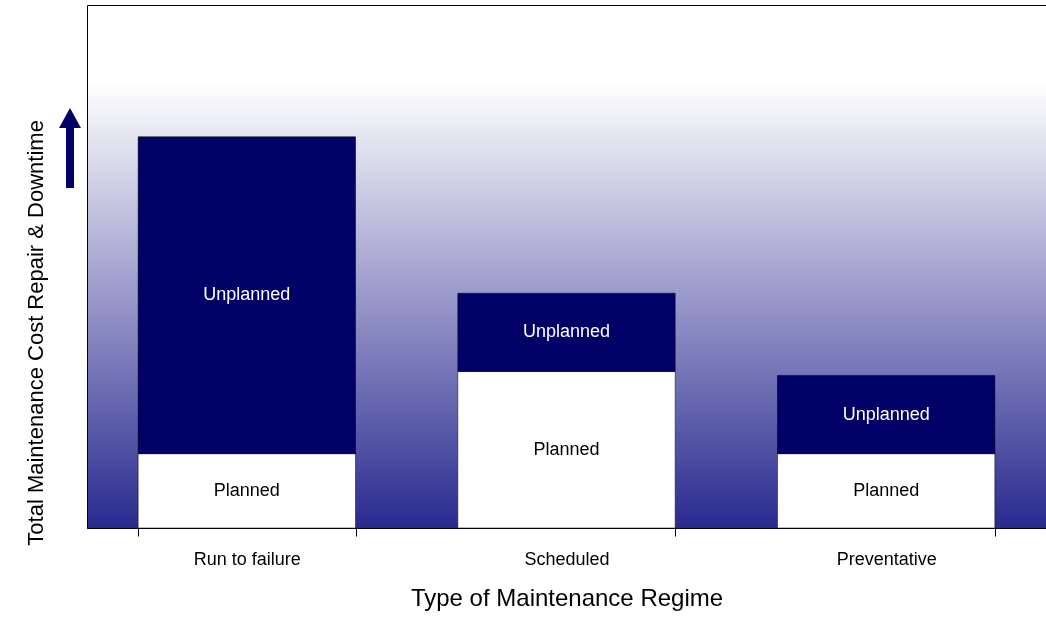  Describe the element at coordinates (247, 558) in the screenshot. I see `x-tick-label: Run to failure` at that location.